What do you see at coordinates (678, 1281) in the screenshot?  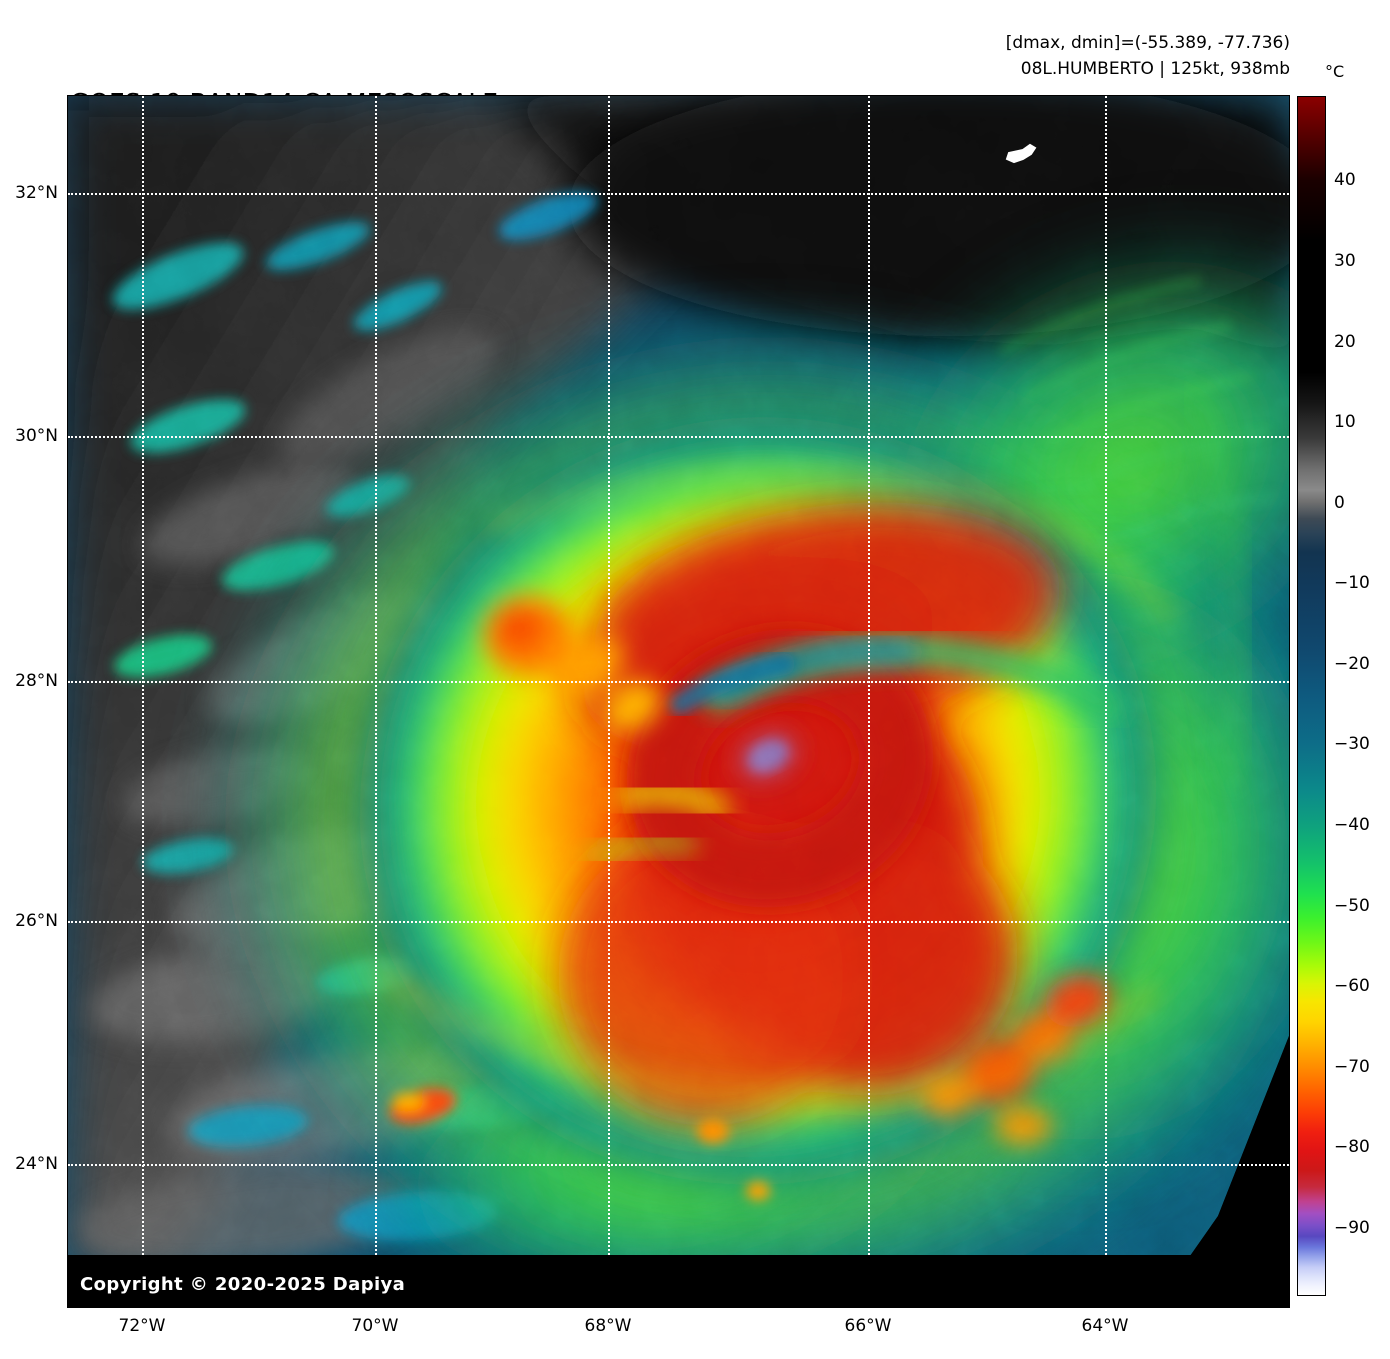 I see `footer-strip` at bounding box center [678, 1281].